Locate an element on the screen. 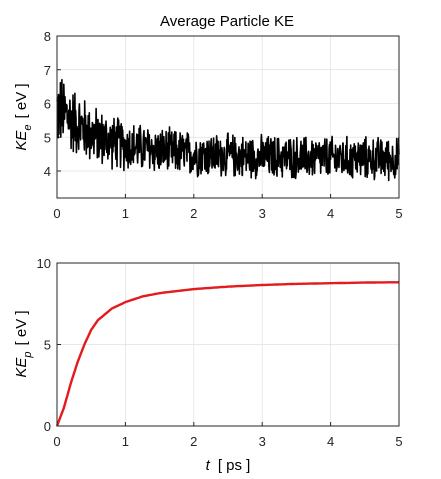 This screenshot has width=441, height=479. y-tick-label: 4 is located at coordinates (47, 171).